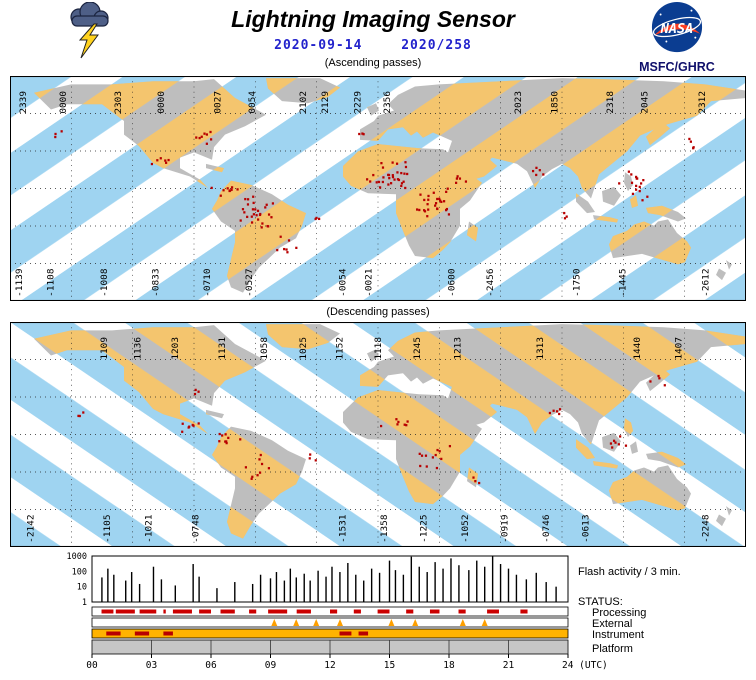 This screenshot has height=680, width=756. Describe the element at coordinates (371, 429) in the screenshot. I see `lightning-flash-points` at that location.